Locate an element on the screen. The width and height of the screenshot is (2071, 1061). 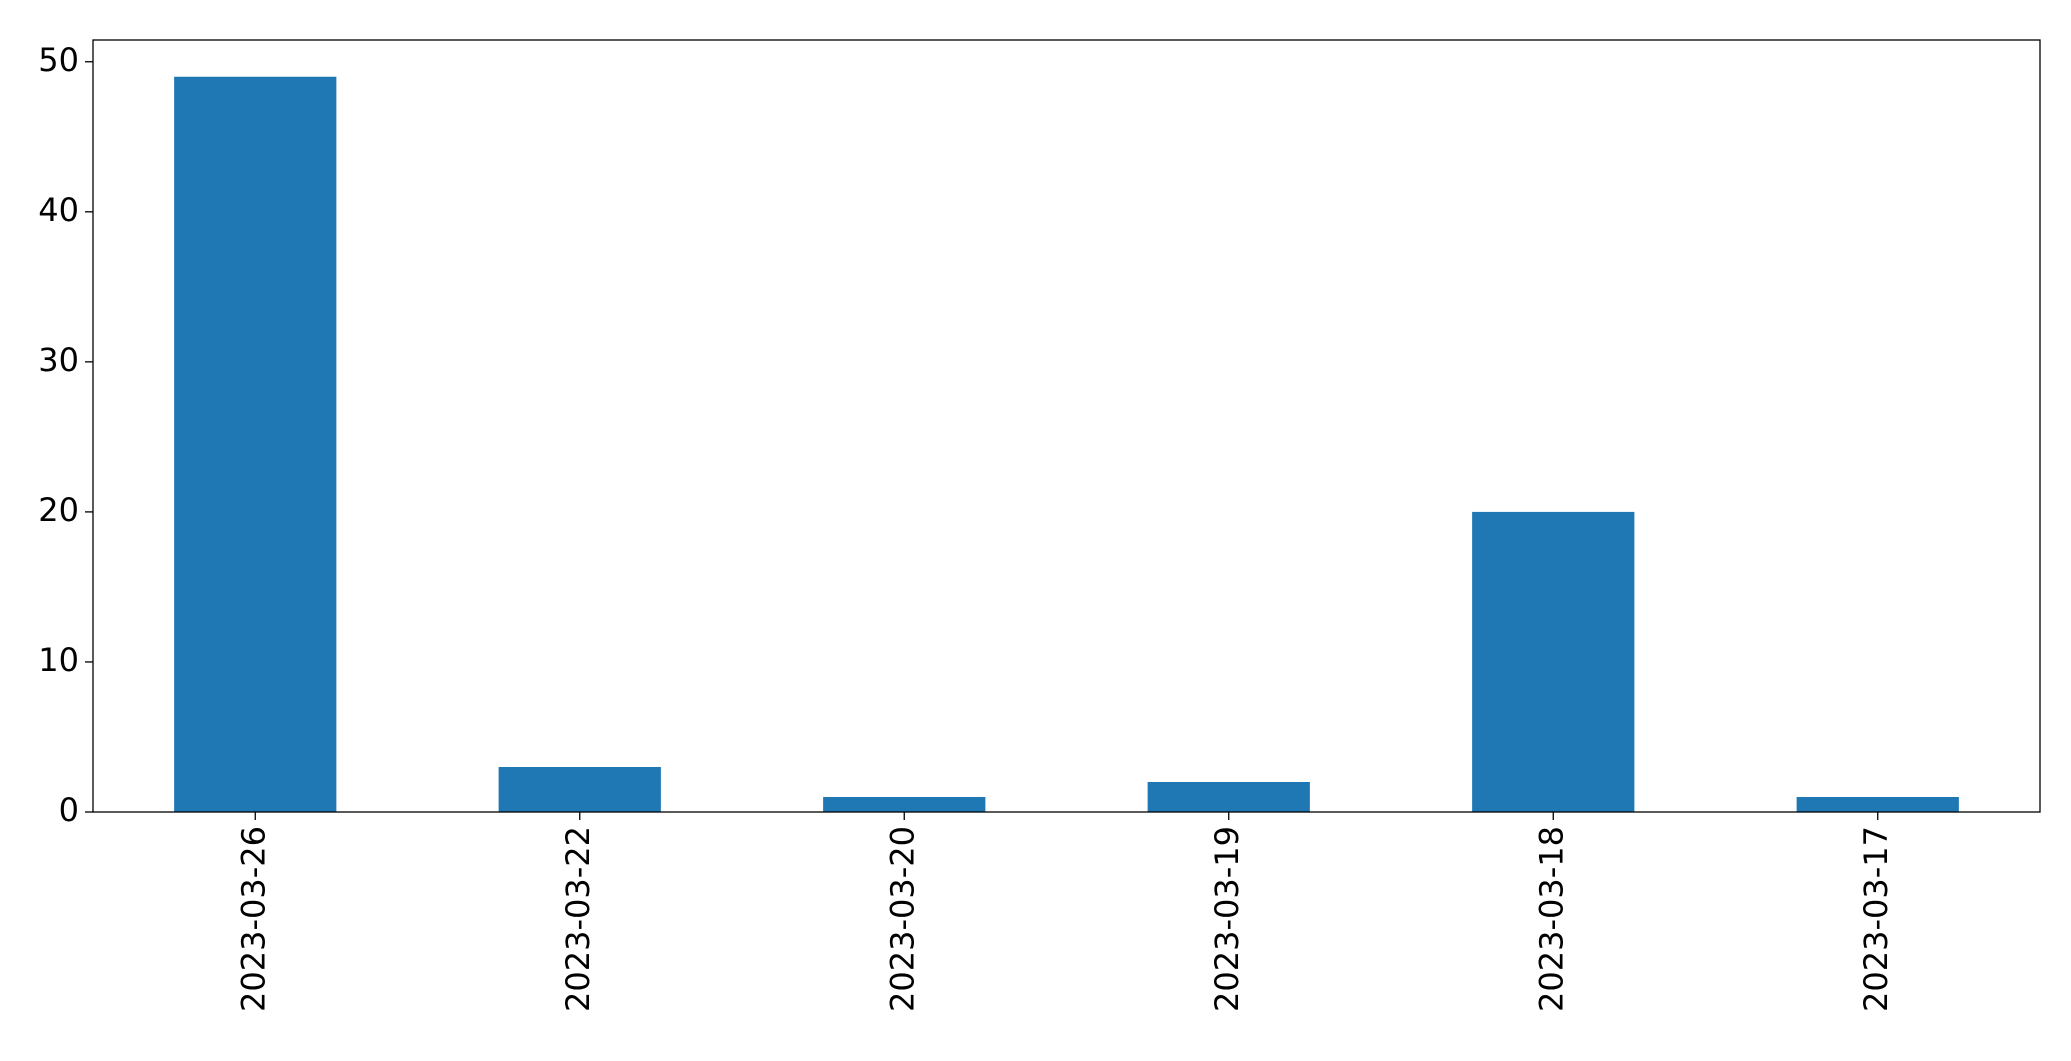
x-tick-label: 2023-03-26 is located at coordinates (253, 919).